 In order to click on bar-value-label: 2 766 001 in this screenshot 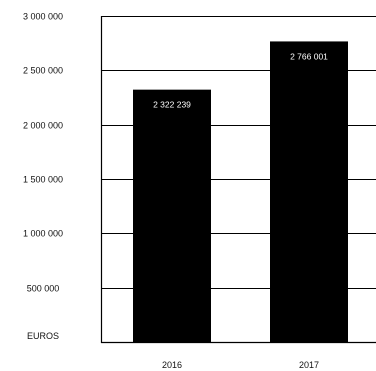, I will do `click(309, 56)`.